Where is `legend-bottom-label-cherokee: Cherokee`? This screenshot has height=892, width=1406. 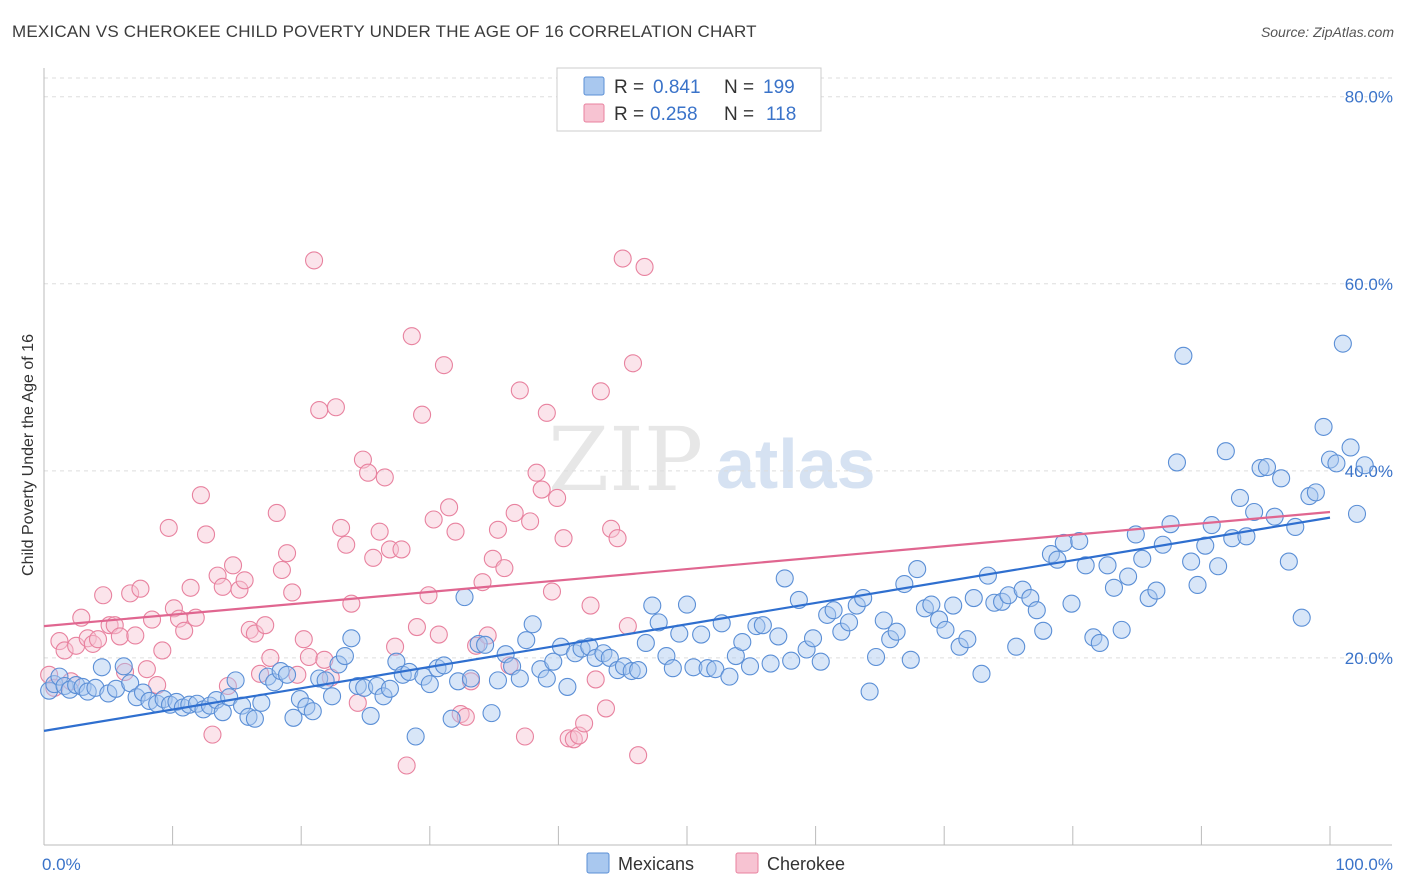 legend-bottom-label-cherokee: Cherokee is located at coordinates (806, 864).